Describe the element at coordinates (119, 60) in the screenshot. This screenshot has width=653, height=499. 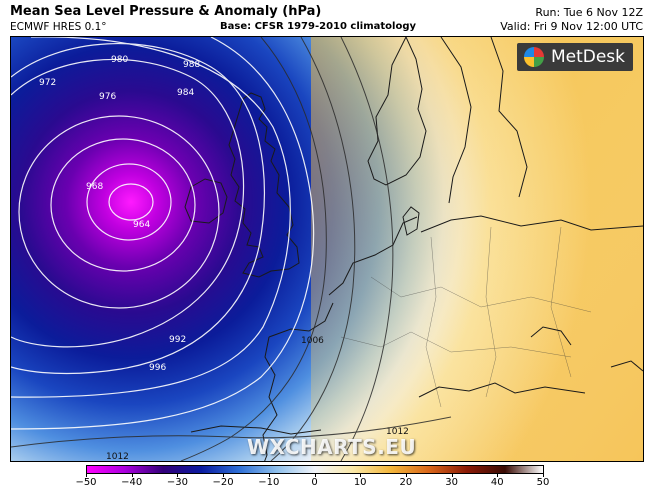
I see `isobar-label: 980` at that location.